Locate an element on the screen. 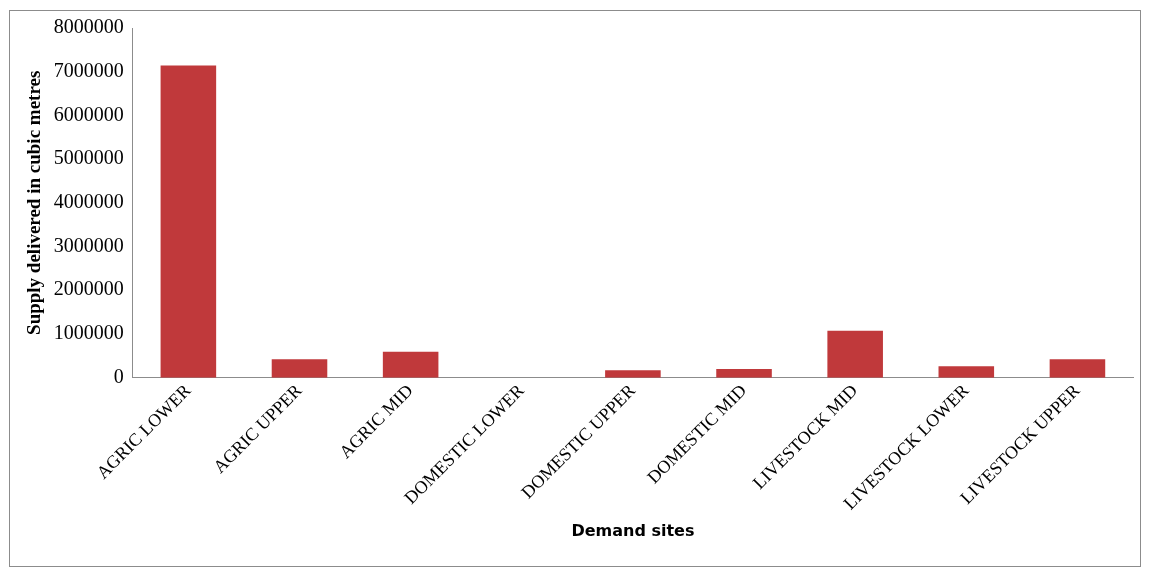 The image size is (1151, 575). y-tick-label: 2000000 is located at coordinates (88, 288).